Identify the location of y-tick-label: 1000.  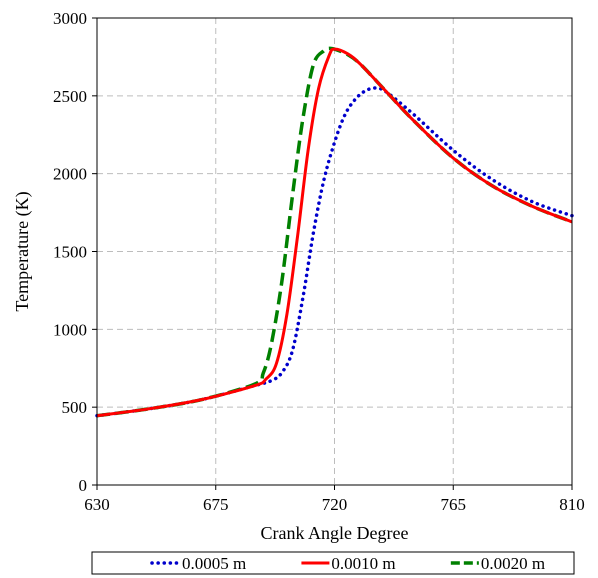
(70, 329).